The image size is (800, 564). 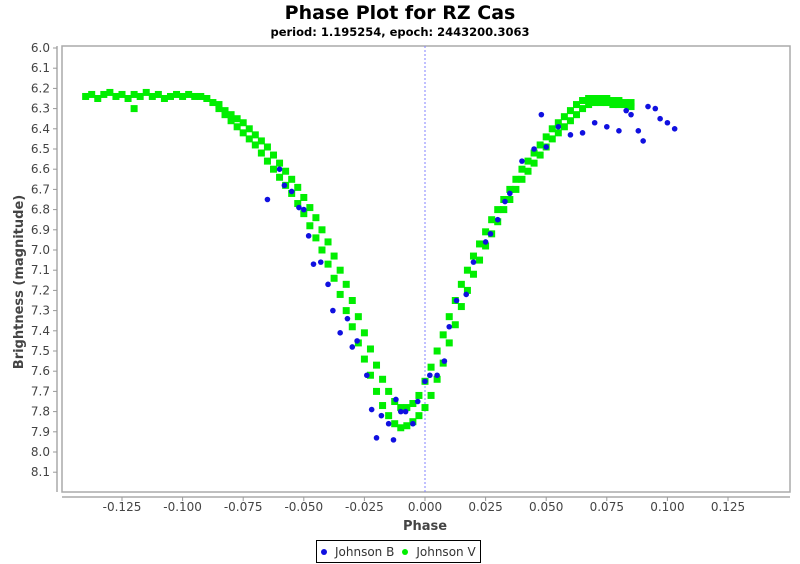 What do you see at coordinates (365, 551) in the screenshot?
I see `legend-label: Johnson B` at bounding box center [365, 551].